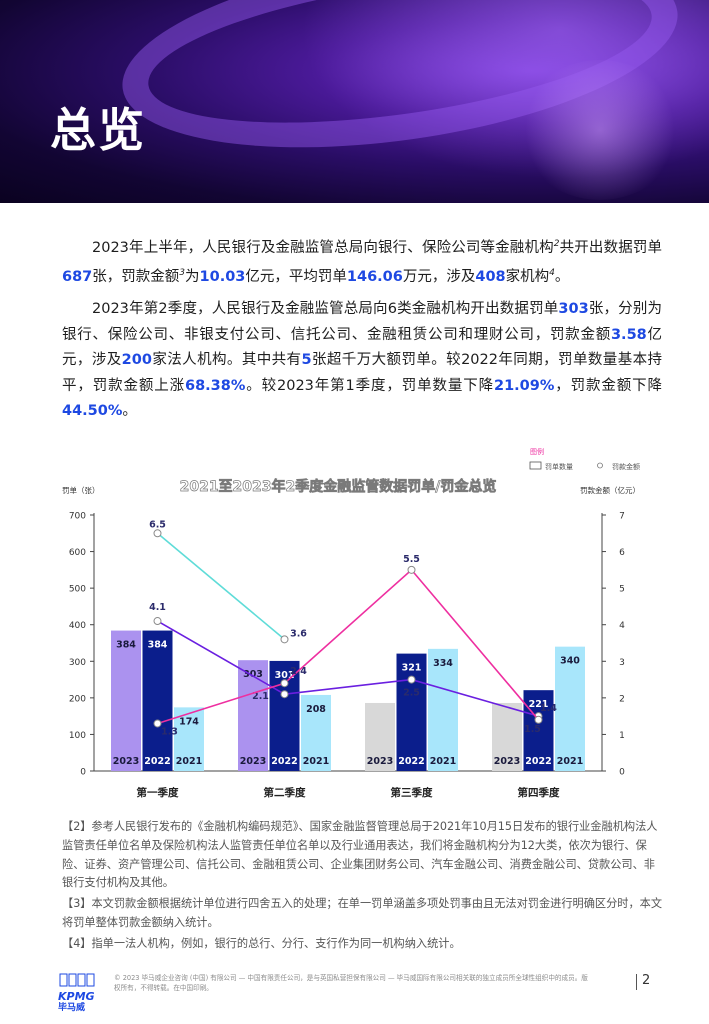 This screenshot has height=1024, width=709. Describe the element at coordinates (600, 130) in the screenshot. I see `hero-highlight` at that location.